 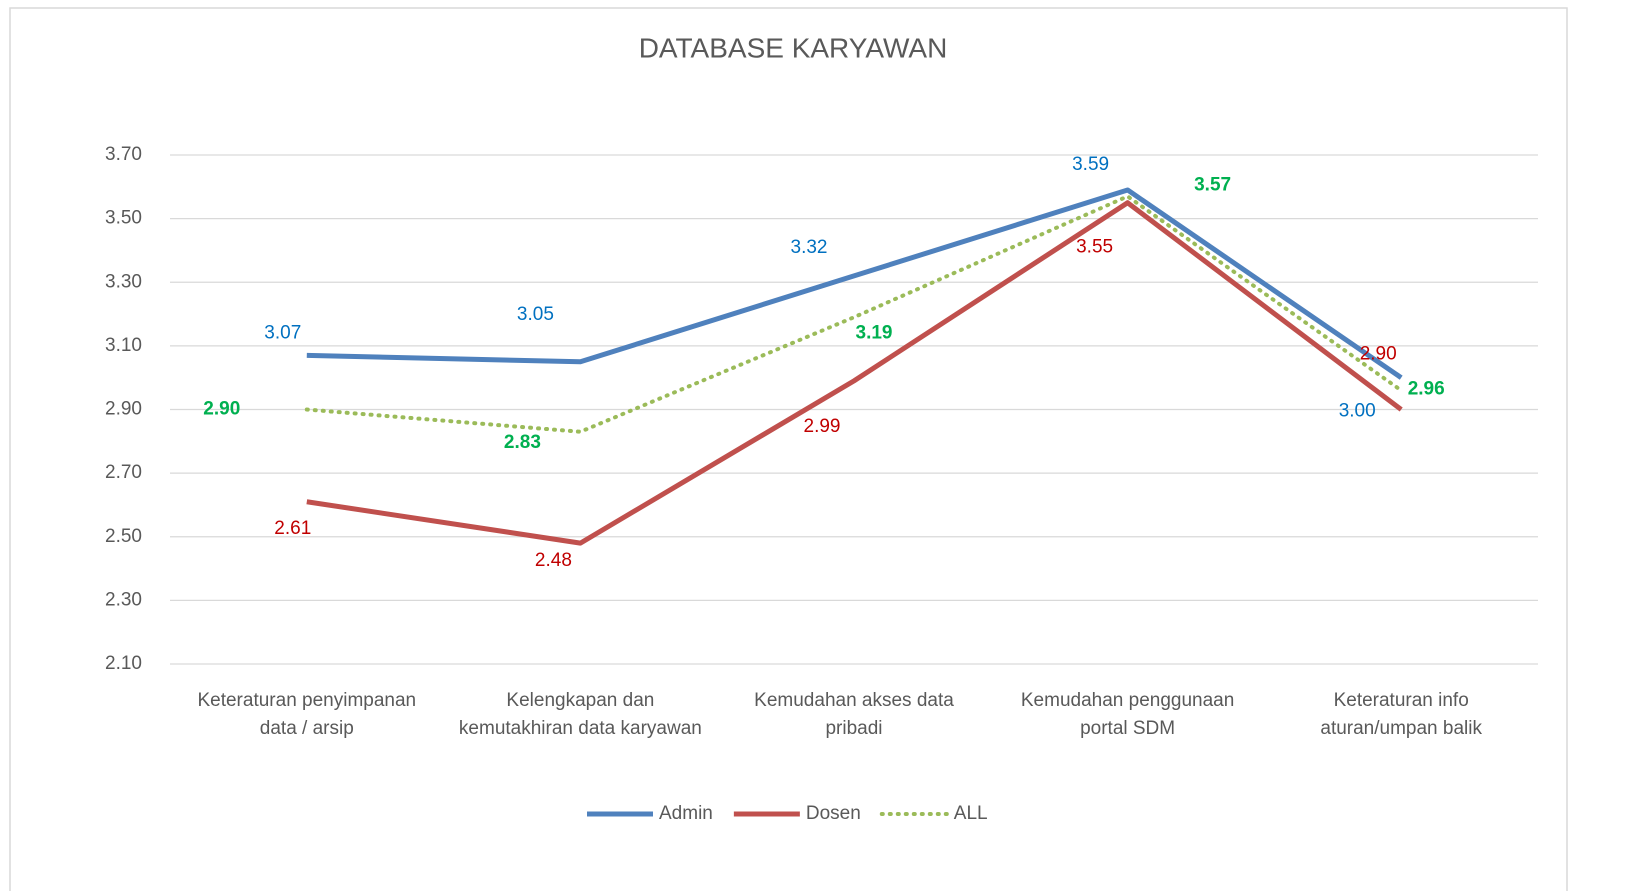 I want to click on data-label: 2.99, so click(x=822, y=426).